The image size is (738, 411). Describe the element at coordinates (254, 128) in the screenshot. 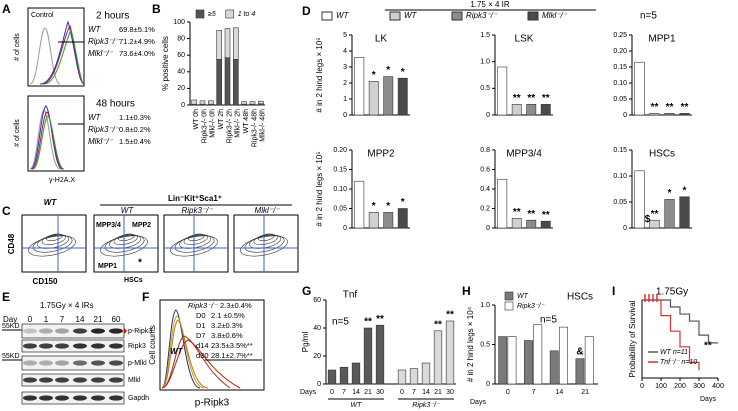

I see `x-tick-label: Ripk3-/- 48h` at that location.